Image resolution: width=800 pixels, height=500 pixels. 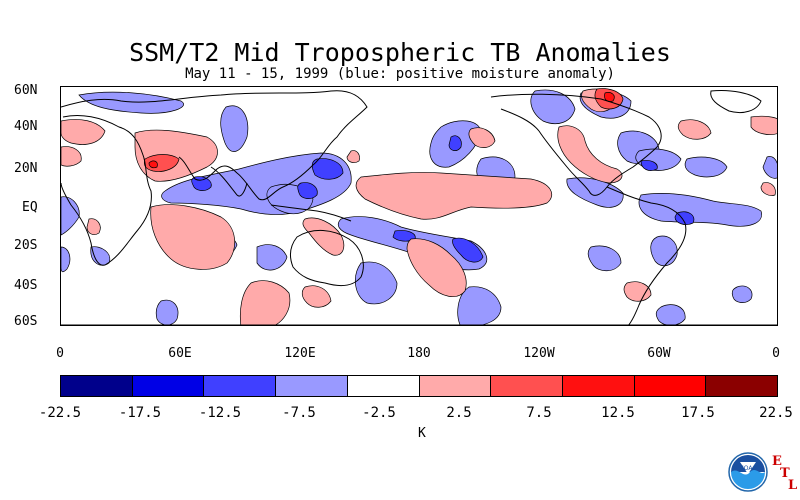 I want to click on lat-label-40n: 40N, so click(x=26, y=126).